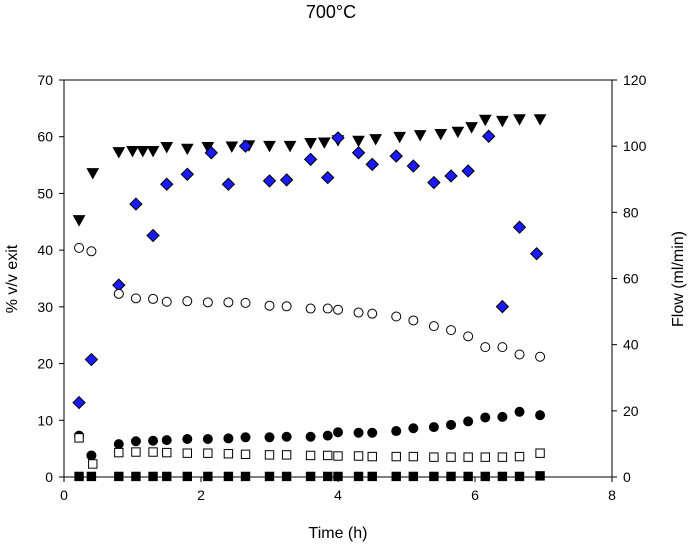 This screenshot has height=545, width=692. What do you see at coordinates (475, 495) in the screenshot?
I see `x-tick-label: 6` at bounding box center [475, 495].